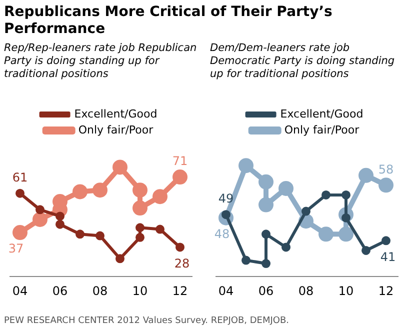 The image size is (412, 335). Describe the element at coordinates (386, 169) in the screenshot. I see `data-label: 58` at that location.